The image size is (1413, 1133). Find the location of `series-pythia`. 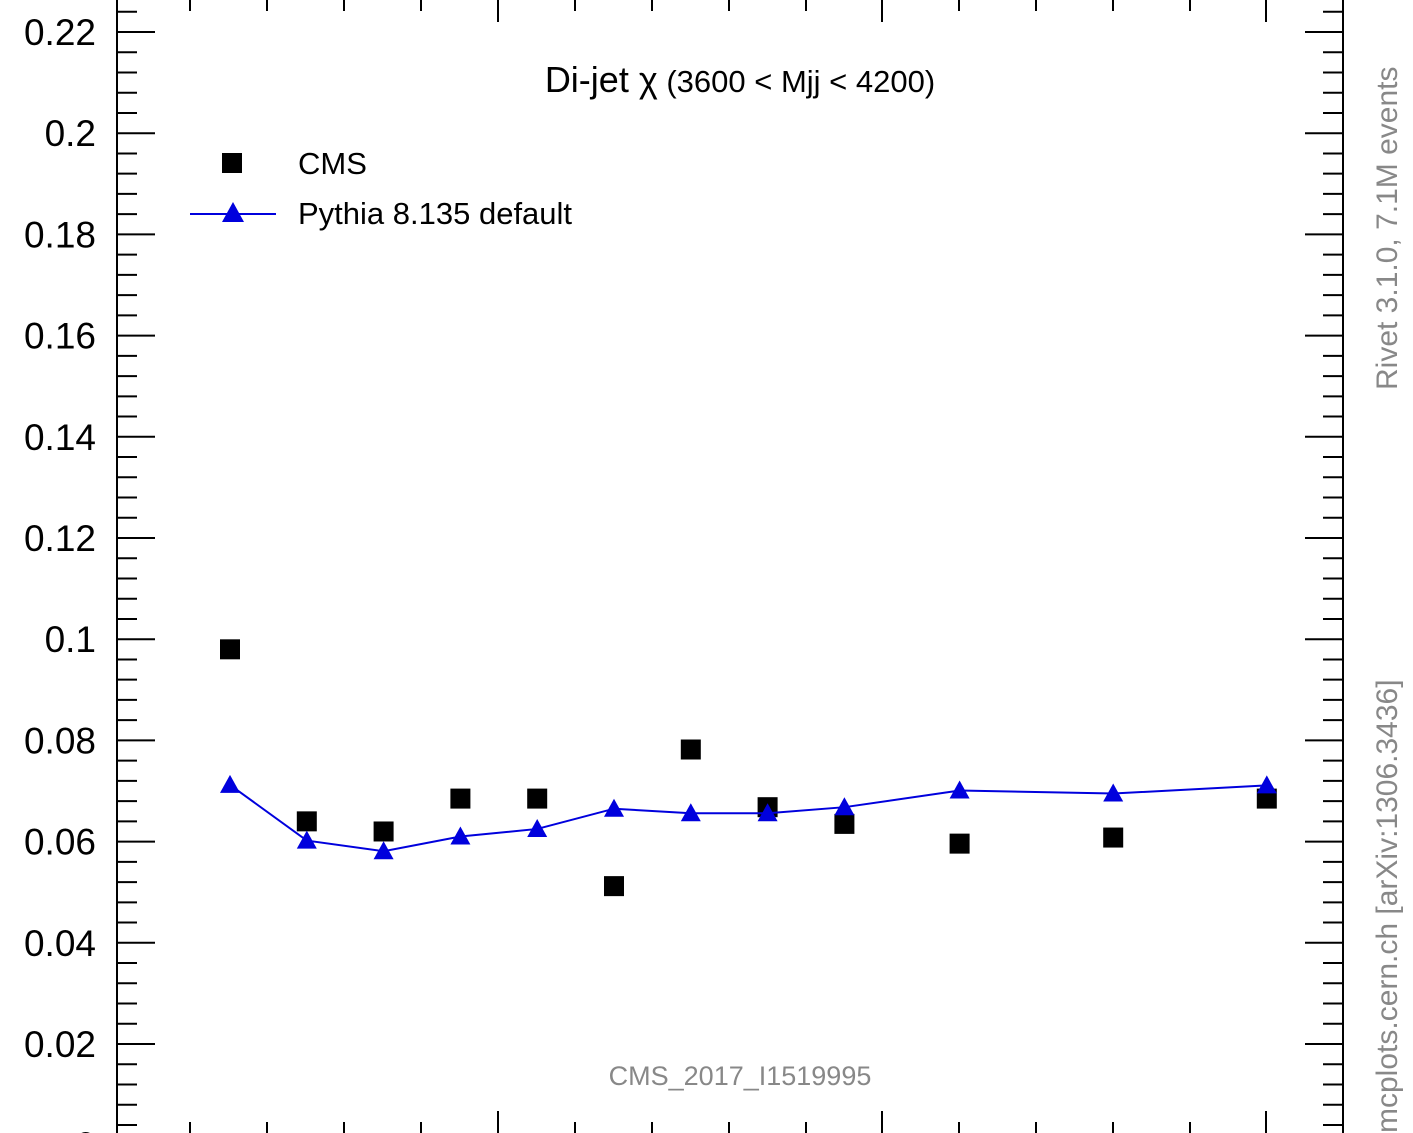

series-pythia is located at coordinates (748, 817).